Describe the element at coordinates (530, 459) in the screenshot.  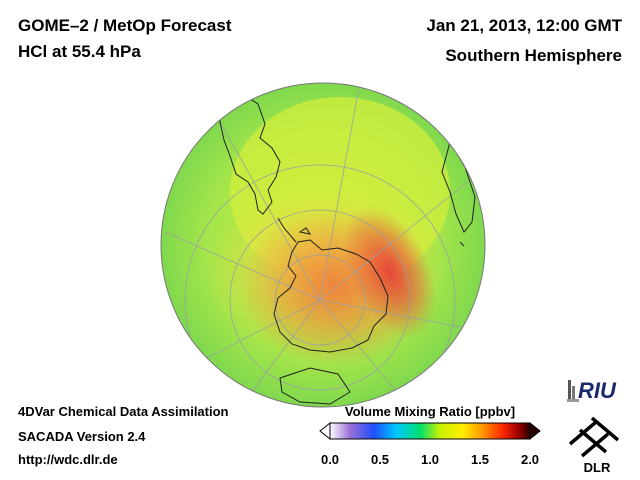
I see `colorbar-tick: 2.0` at that location.